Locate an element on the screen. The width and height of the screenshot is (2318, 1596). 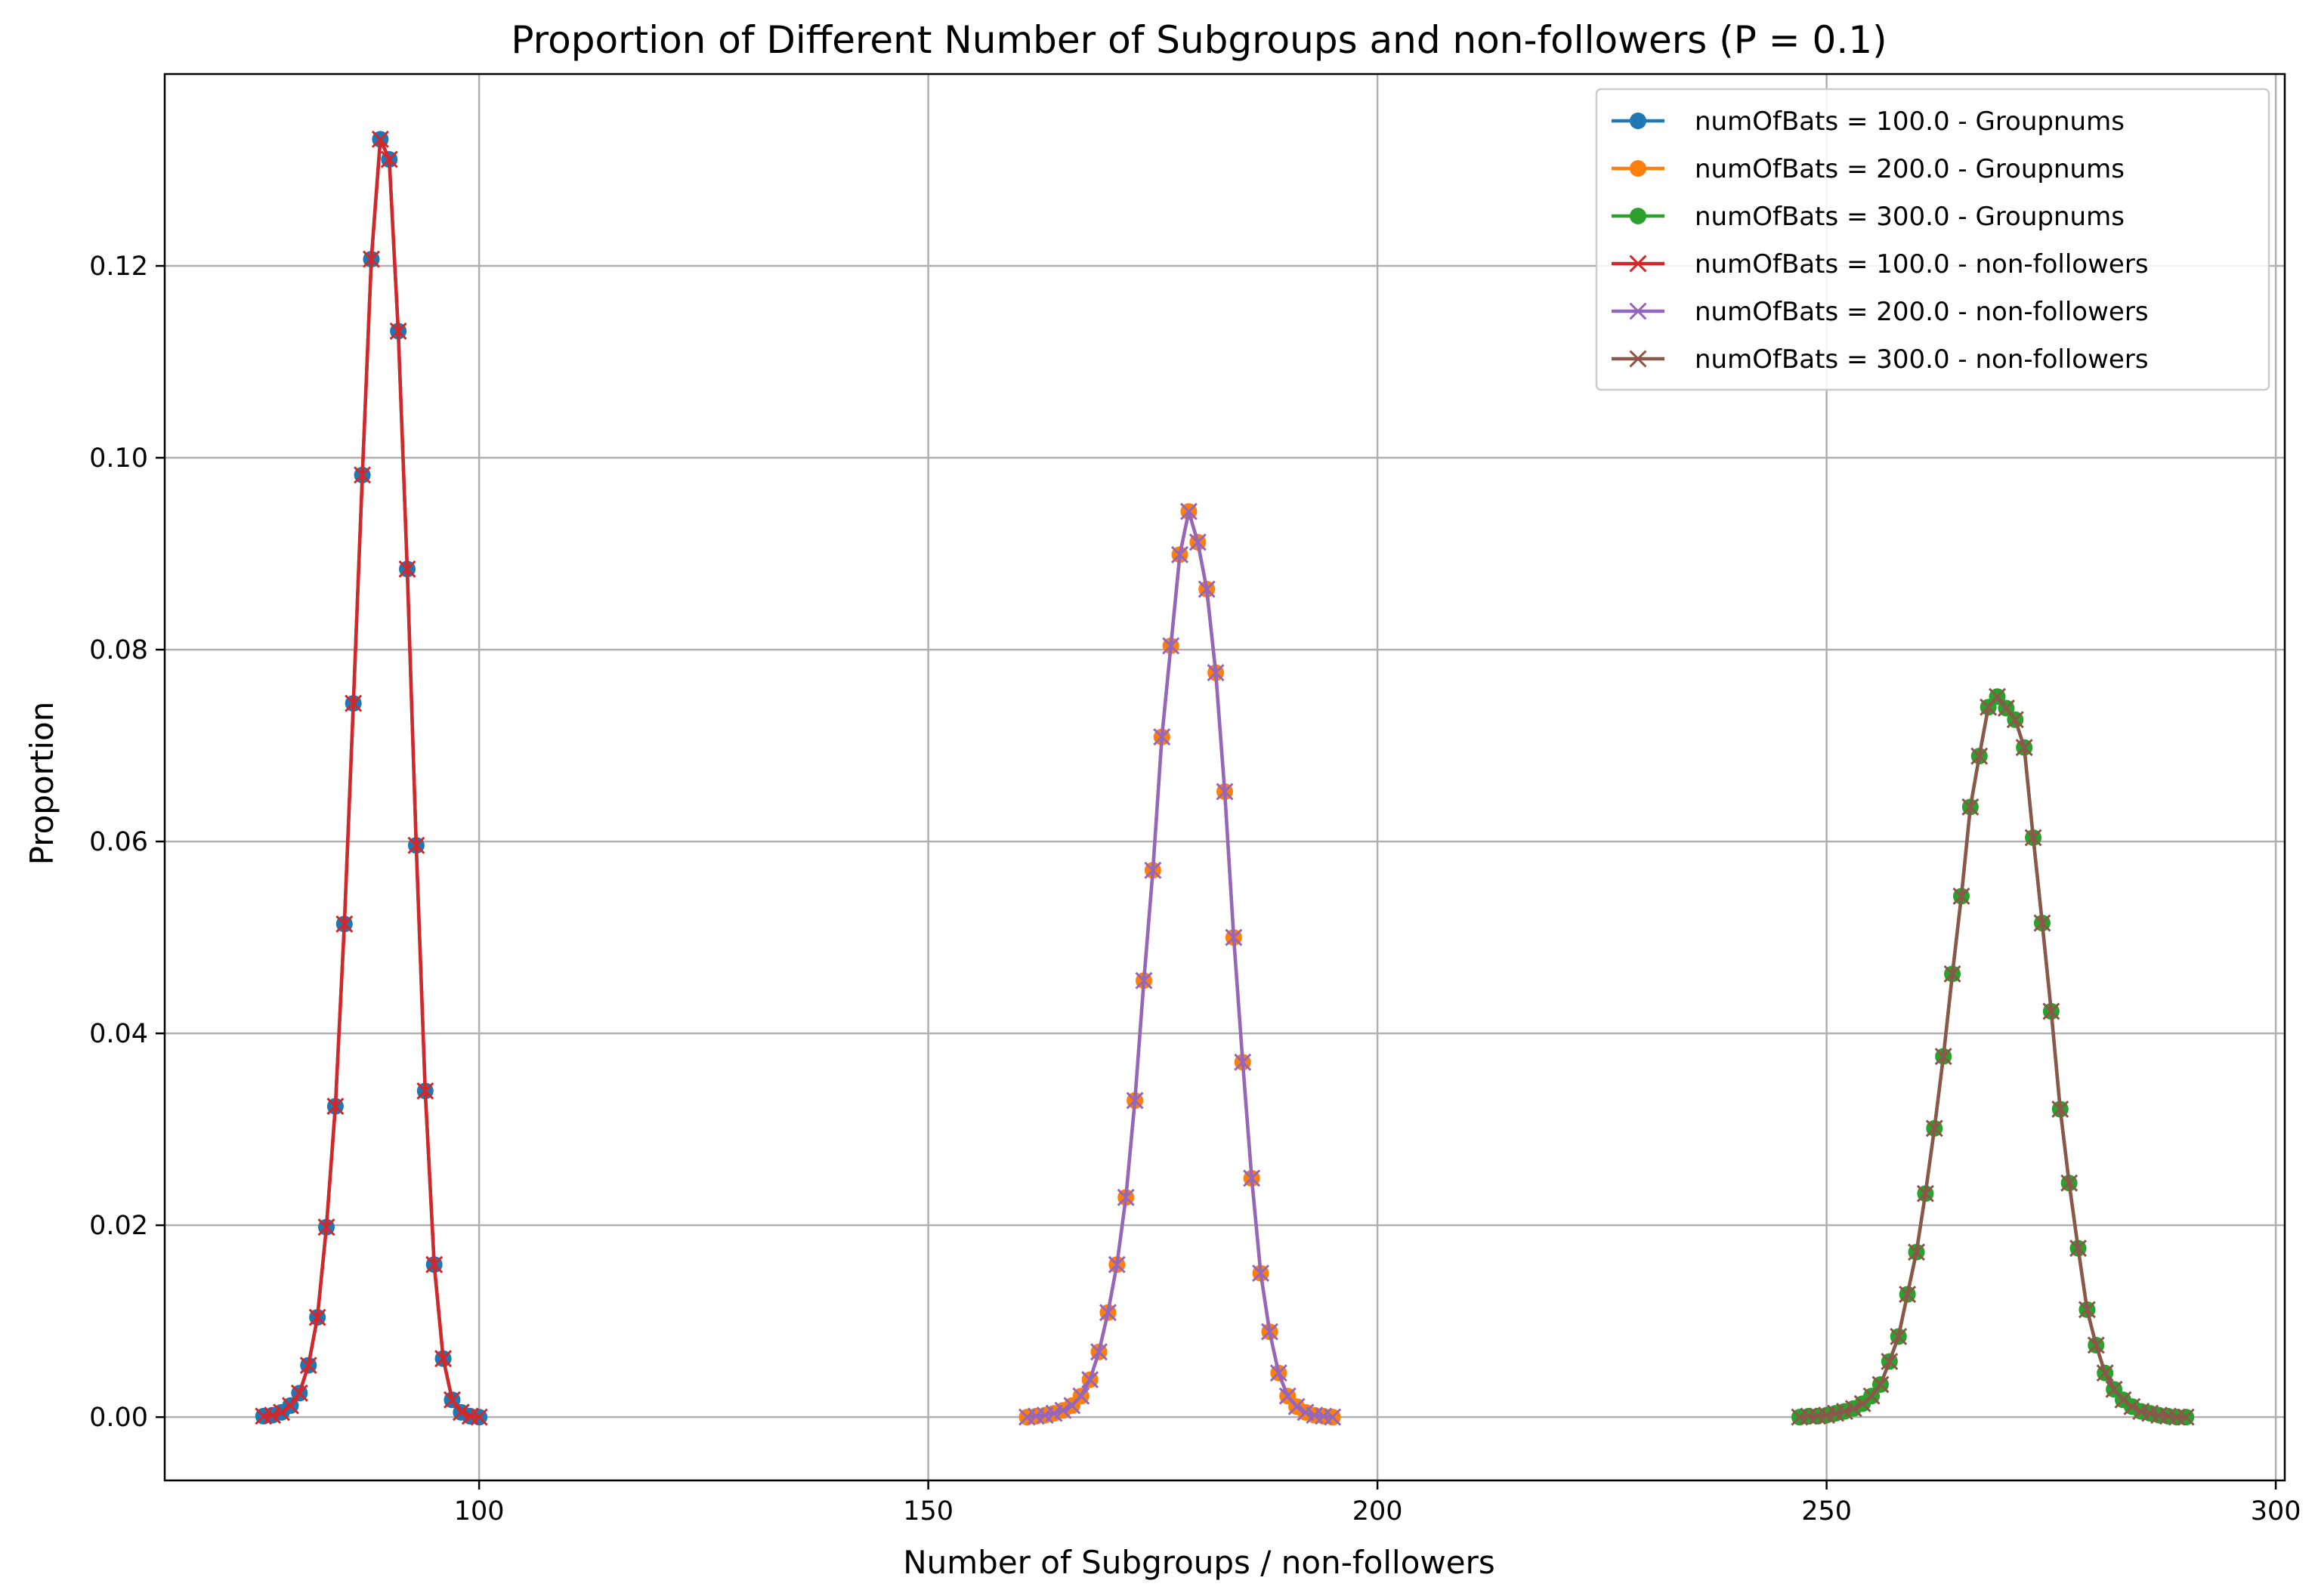
legend-label: numOfBats = 100.0 - Groupnums is located at coordinates (1910, 122).